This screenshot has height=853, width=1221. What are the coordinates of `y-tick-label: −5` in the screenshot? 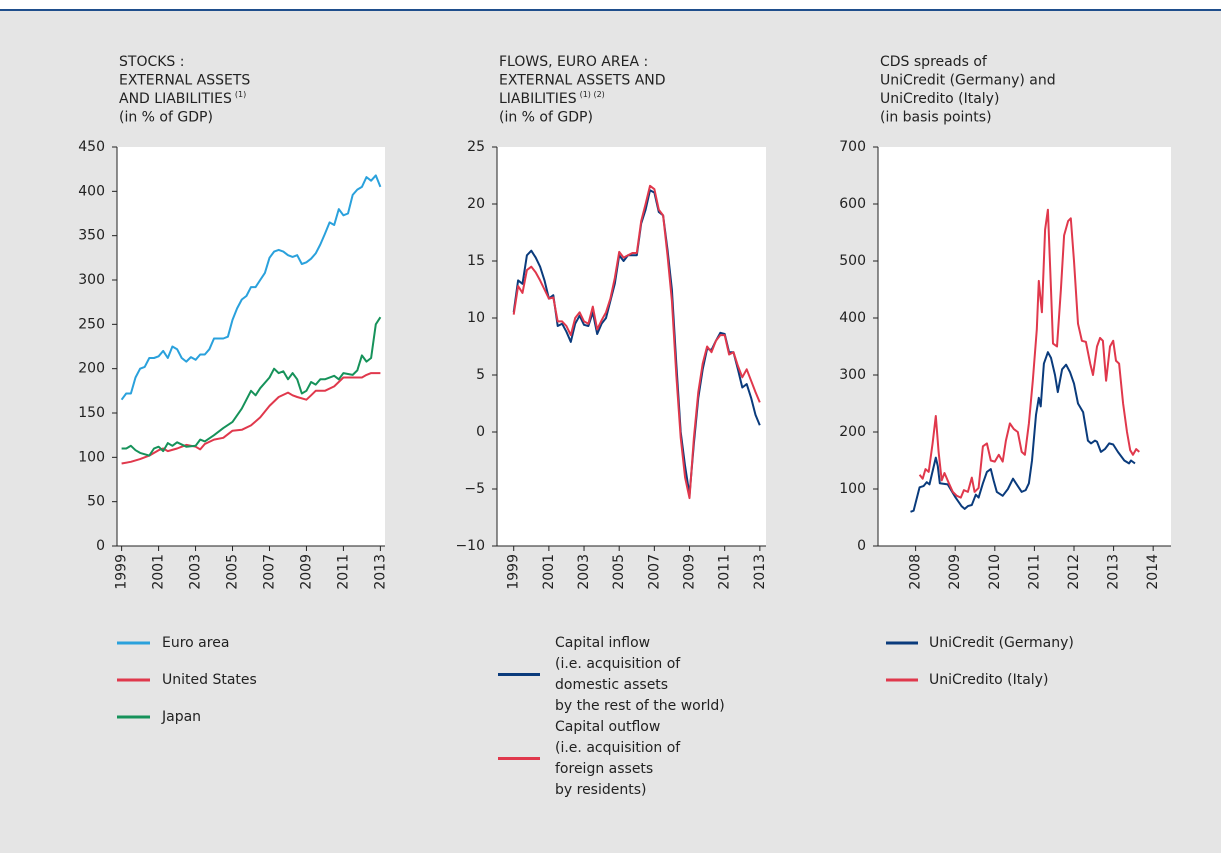 It's located at (474, 489).